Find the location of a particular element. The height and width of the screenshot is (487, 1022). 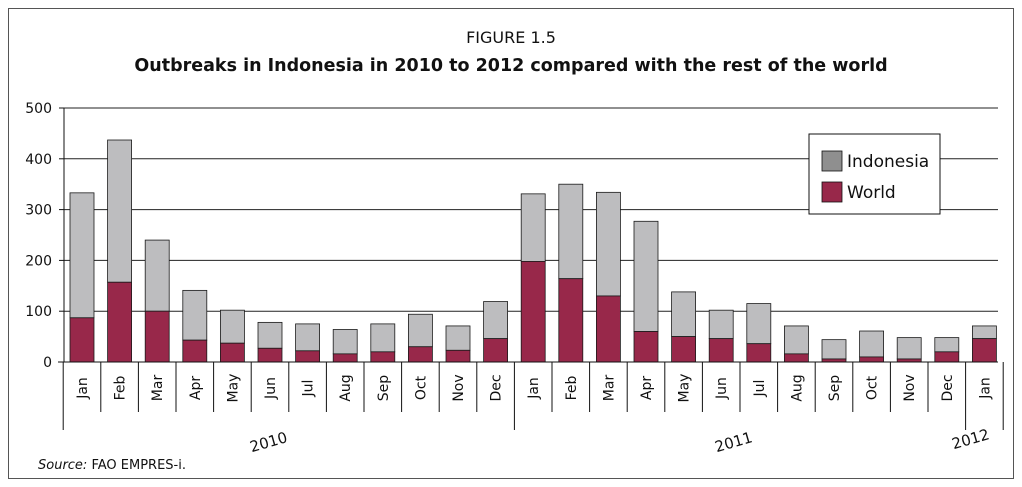

year-label: 2010 is located at coordinates (269, 442).